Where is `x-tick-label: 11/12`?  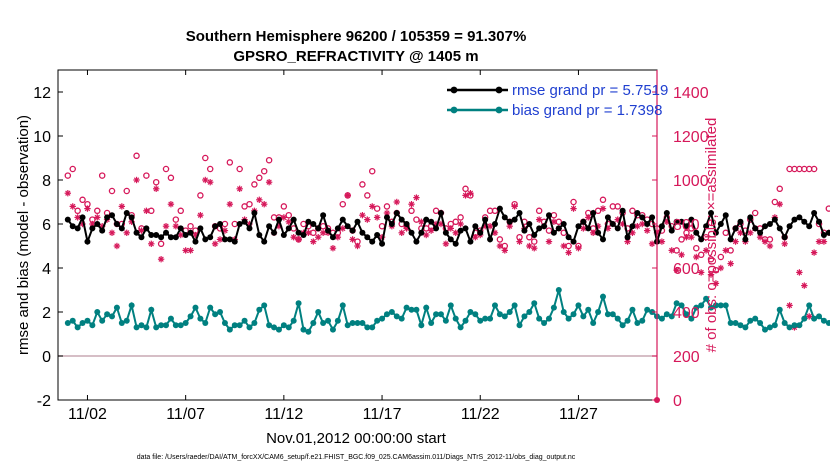
x-tick-label: 11/12 is located at coordinates (283, 414).